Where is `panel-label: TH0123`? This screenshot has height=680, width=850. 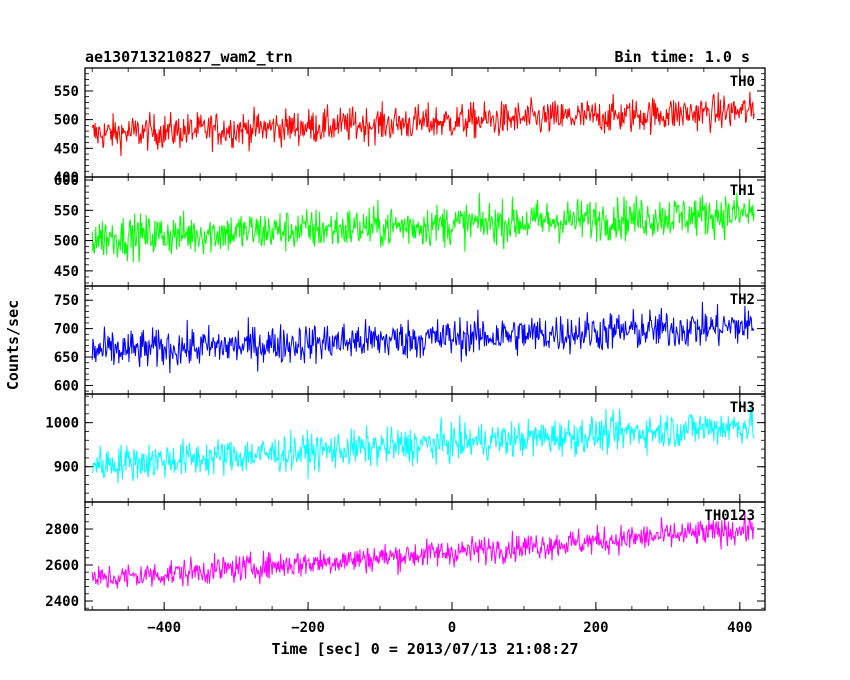
panel-label: TH0123 is located at coordinates (729, 516).